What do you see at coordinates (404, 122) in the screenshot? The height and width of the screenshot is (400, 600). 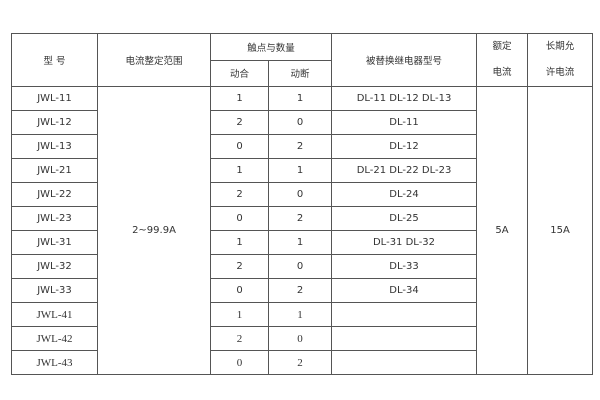 I see `replaces-cell: DL-11` at bounding box center [404, 122].